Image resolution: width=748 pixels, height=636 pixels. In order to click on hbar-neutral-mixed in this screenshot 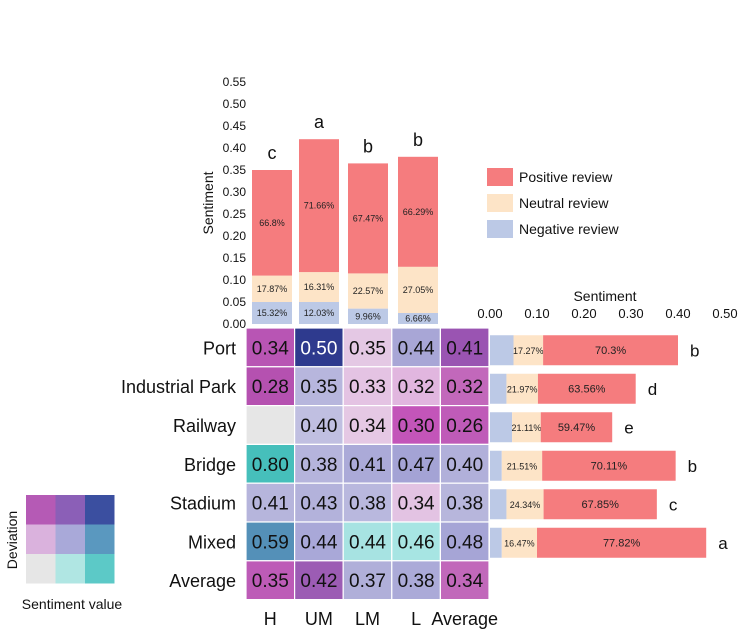, I will do `click(519, 542)`.